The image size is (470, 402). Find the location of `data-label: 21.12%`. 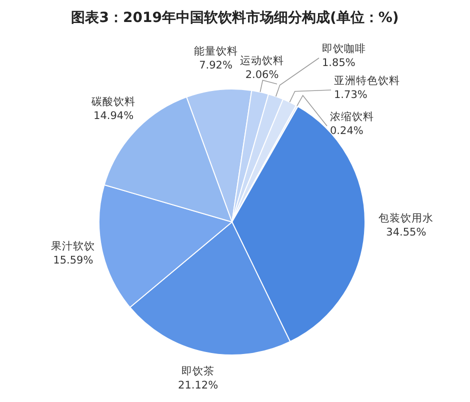

data-label: 21.12% is located at coordinates (198, 386).